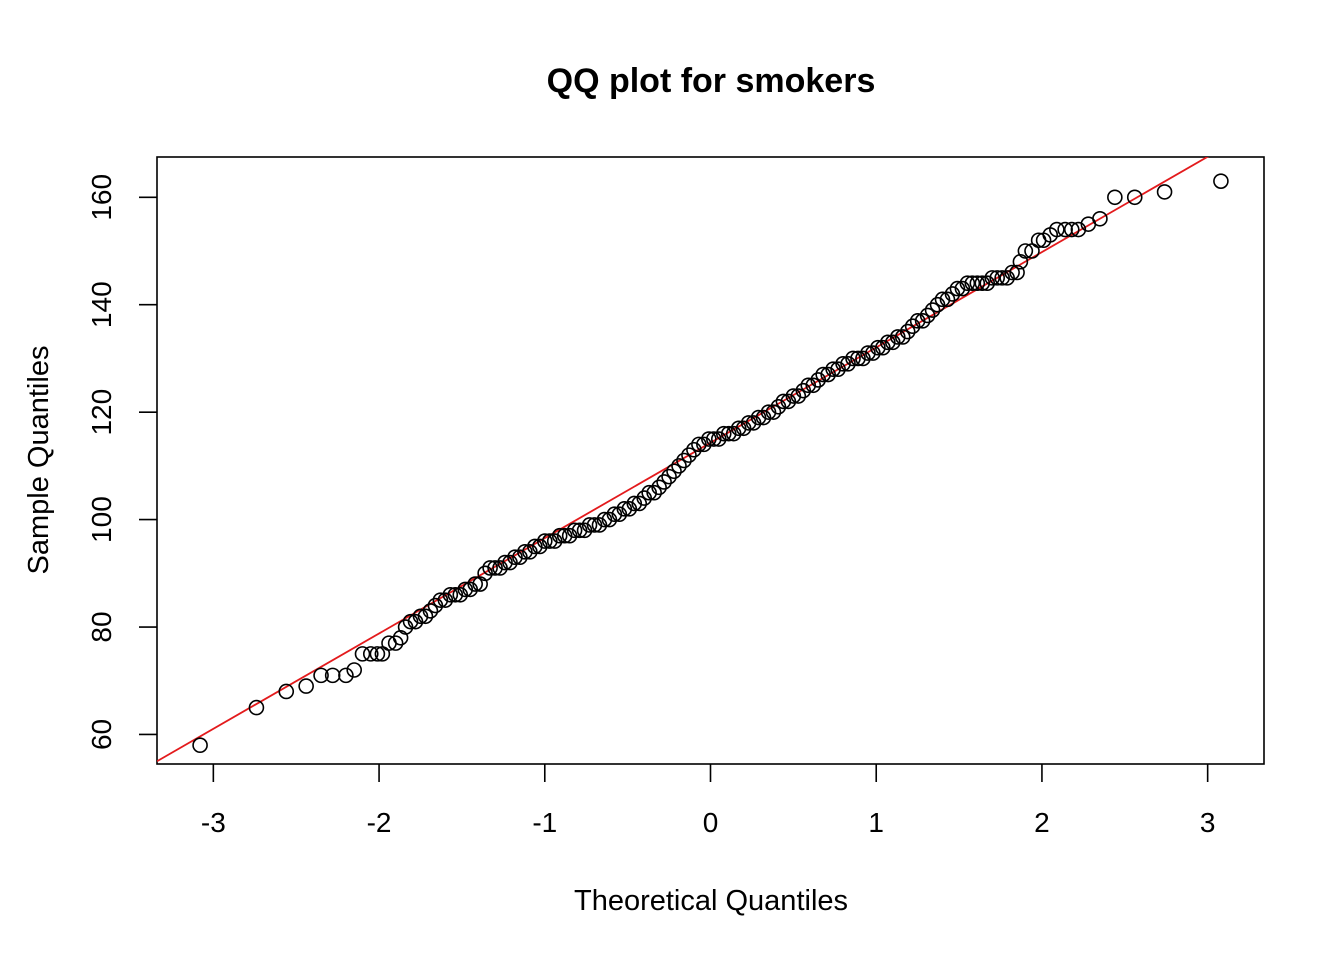 The image size is (1344, 960). Describe the element at coordinates (379, 822) in the screenshot. I see `x-tick-label: -2` at that location.